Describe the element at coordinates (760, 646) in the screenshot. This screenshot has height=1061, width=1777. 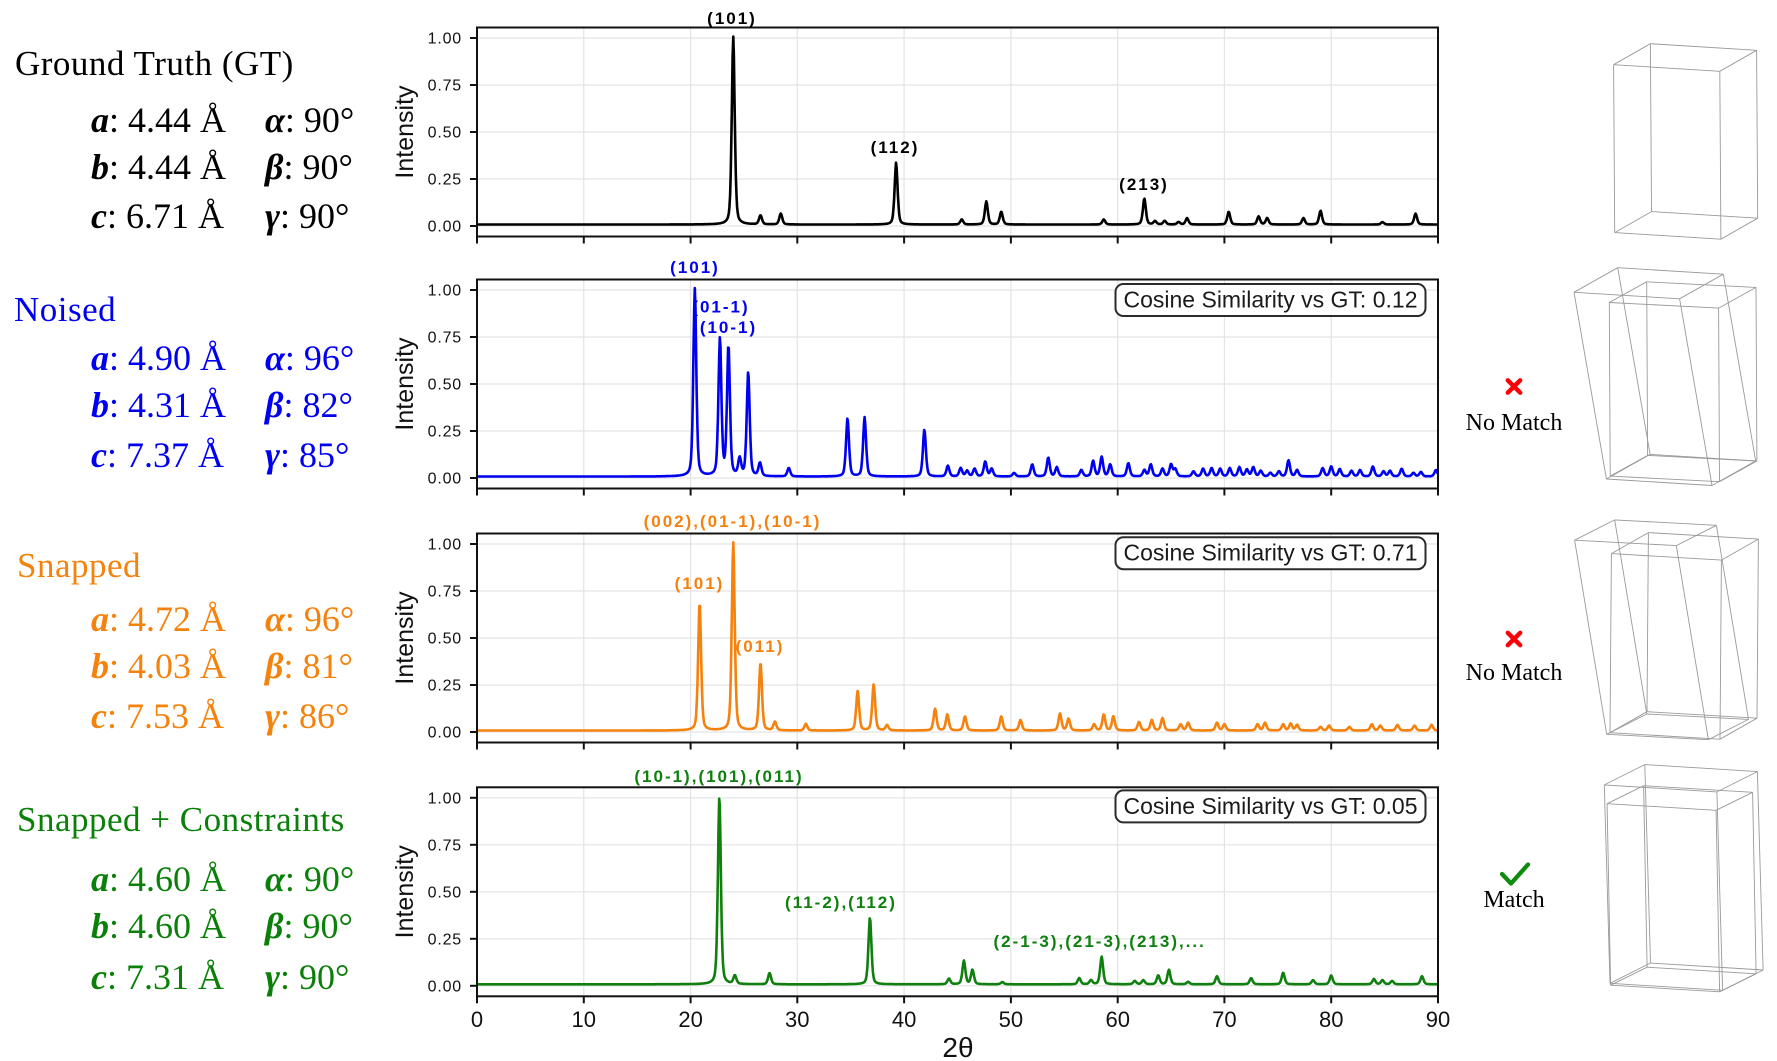
I see `svg-text: (011)` at that location.